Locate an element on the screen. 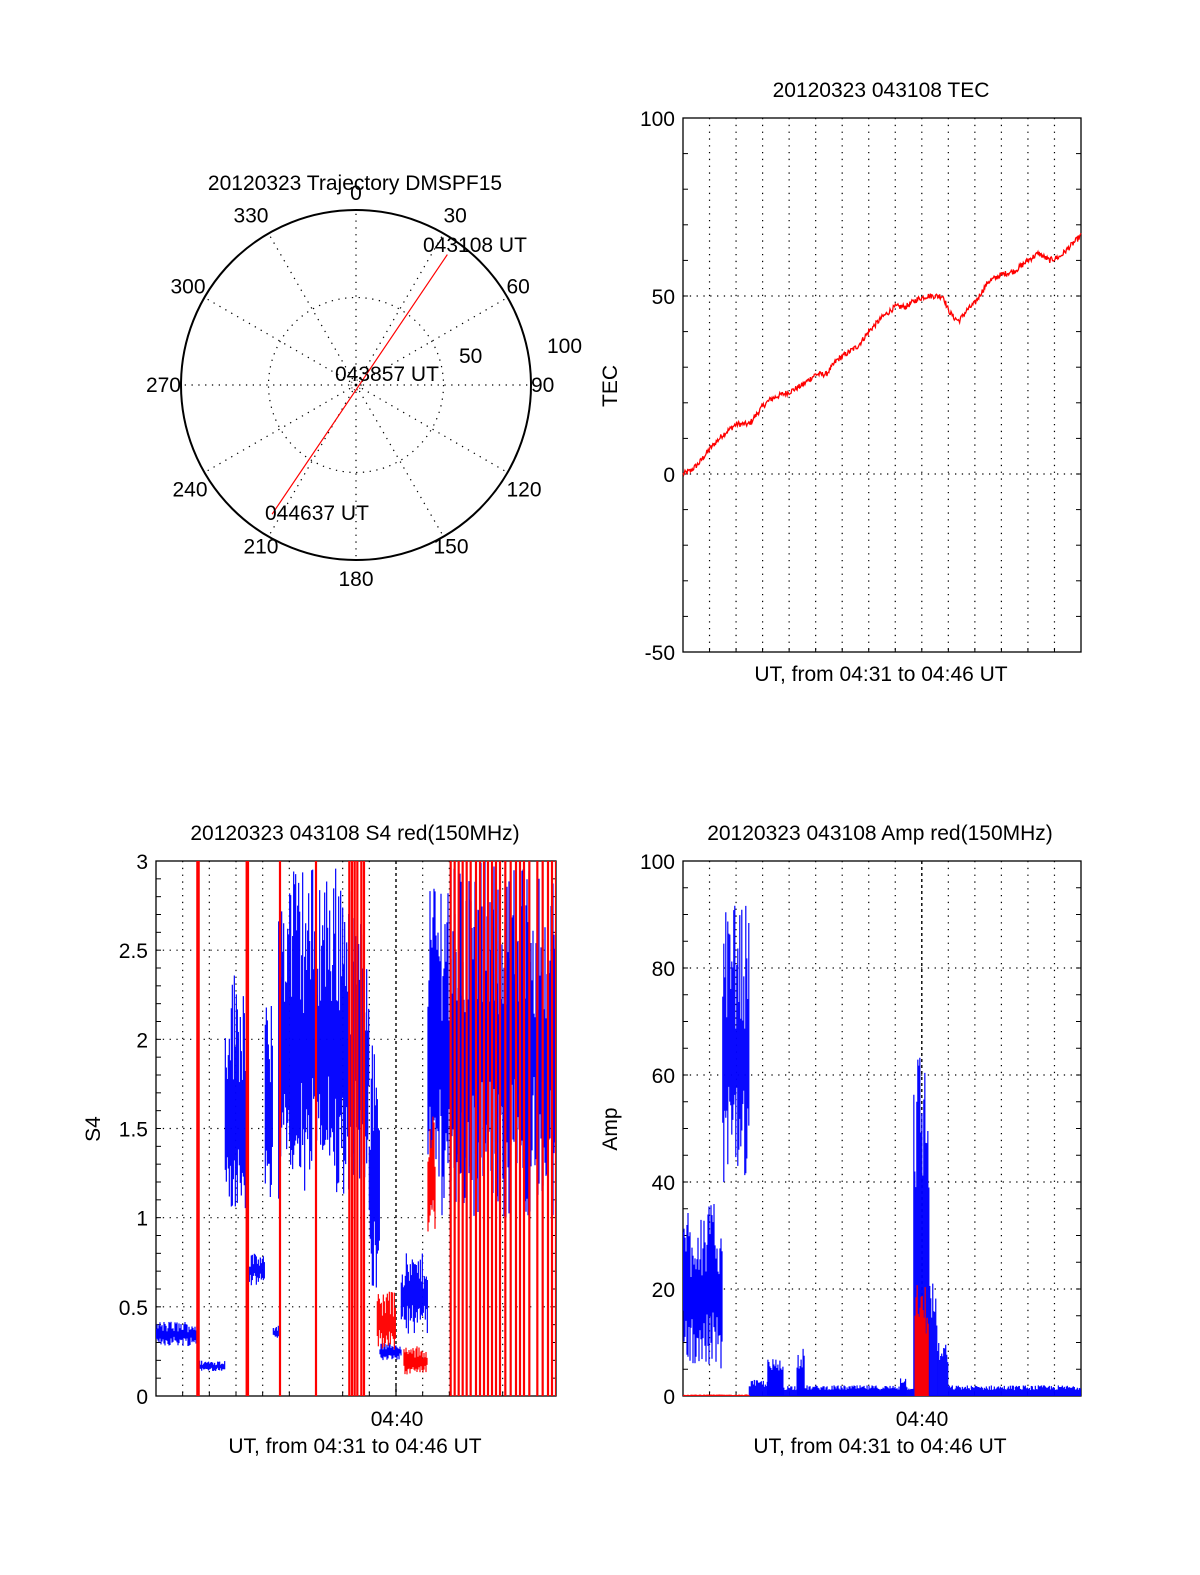  polar-azimuth-label: 0 is located at coordinates (356, 193).